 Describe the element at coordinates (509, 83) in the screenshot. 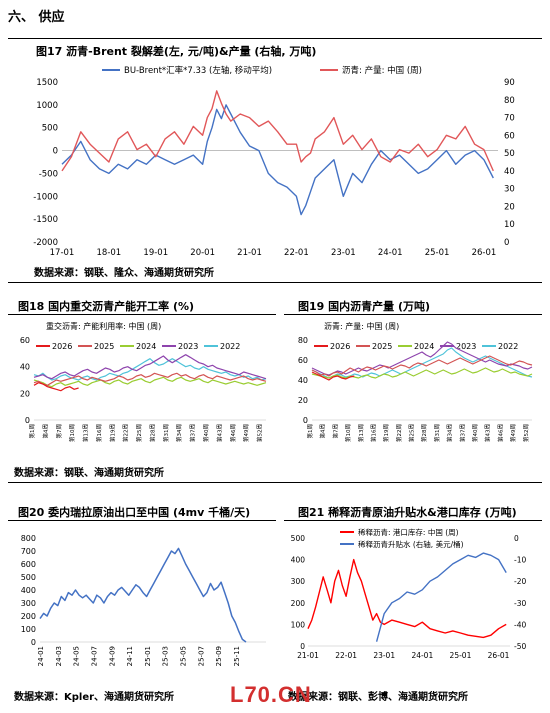

I see `y-tick-label: 90` at that location.